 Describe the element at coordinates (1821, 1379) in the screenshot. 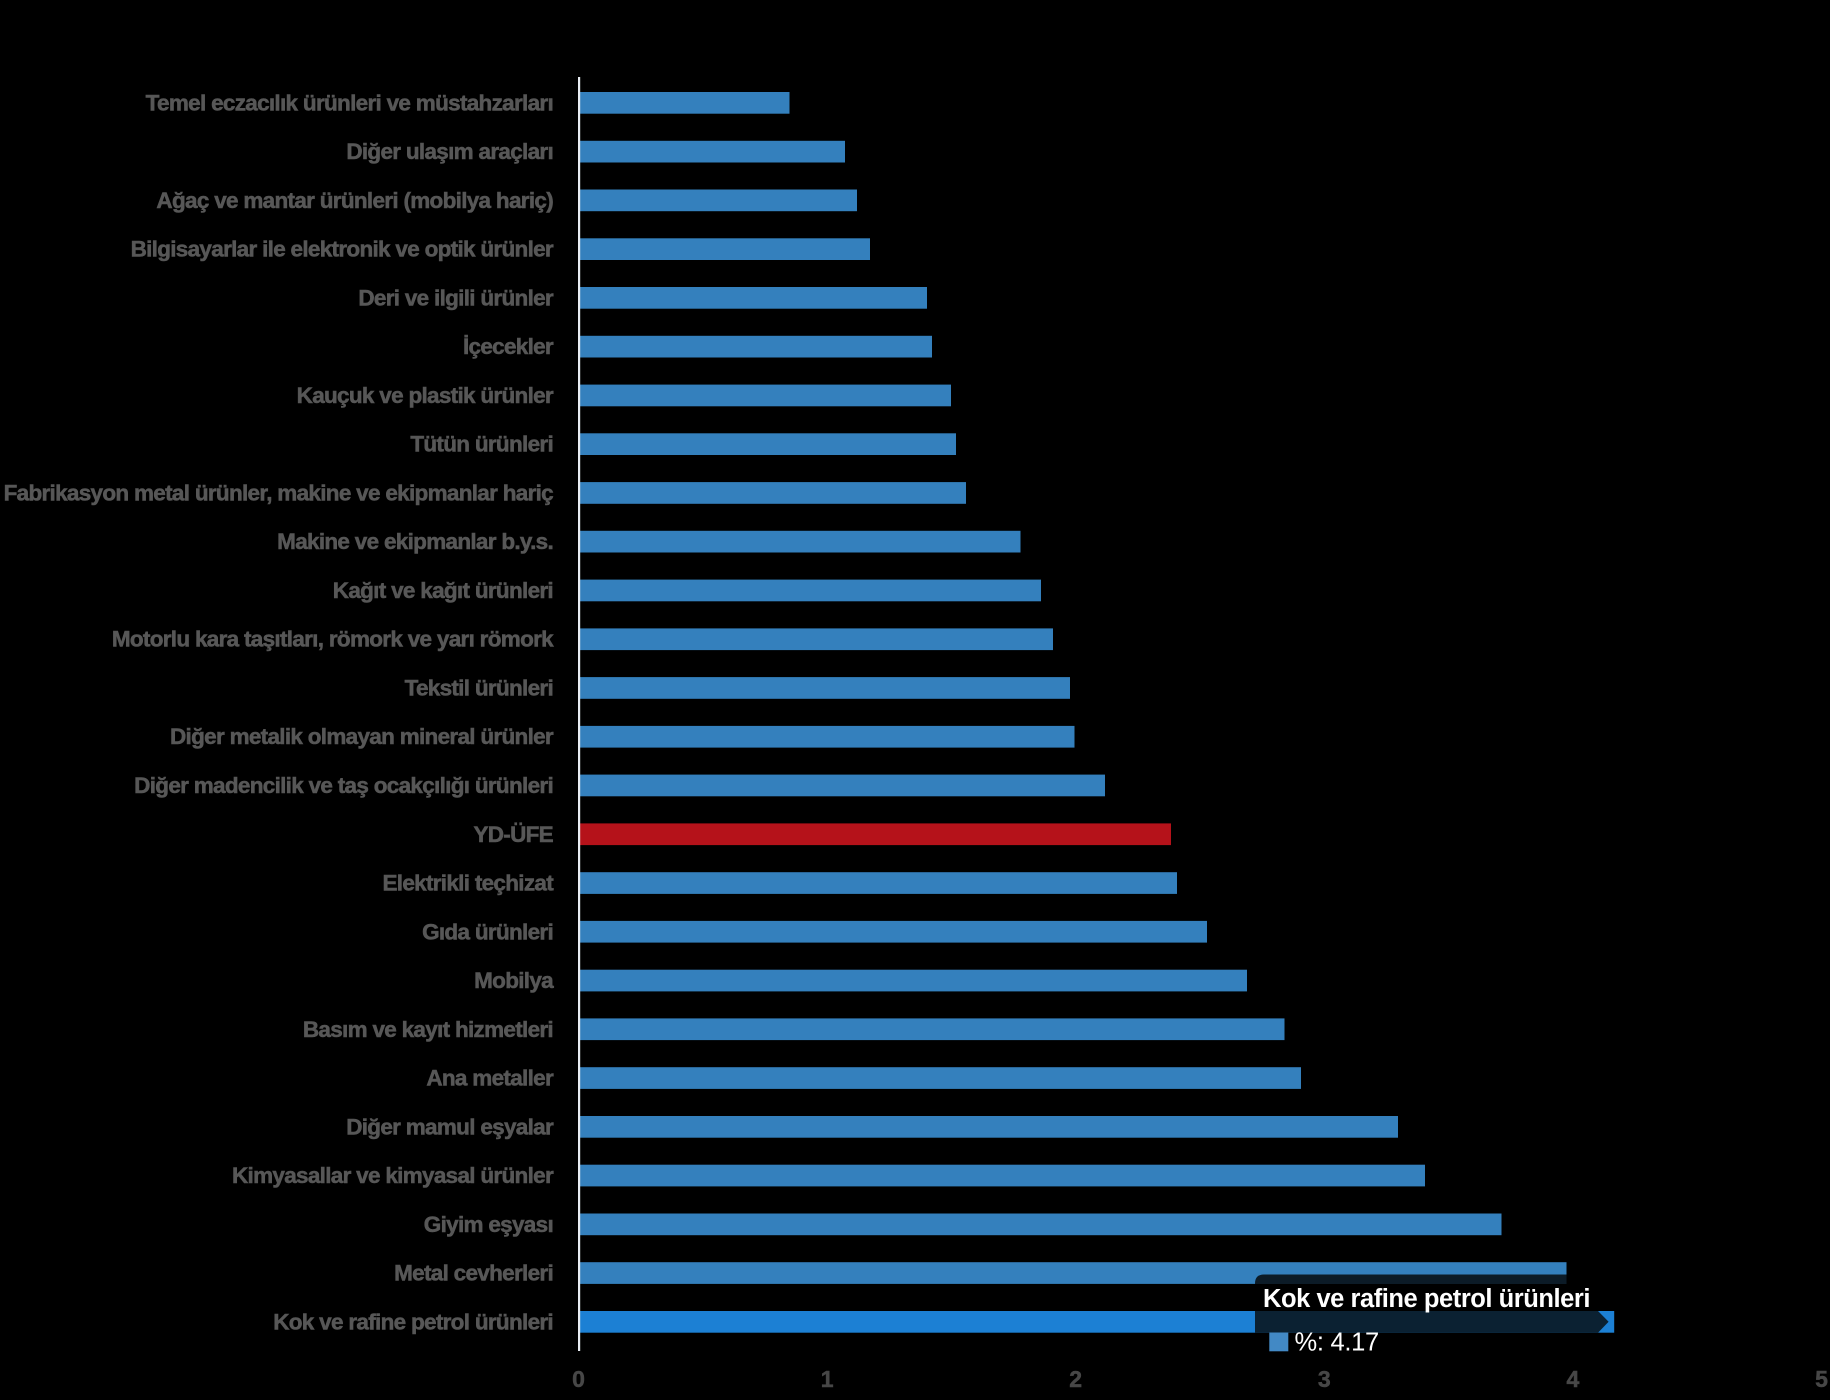

I see `svg-text: 5` at that location.